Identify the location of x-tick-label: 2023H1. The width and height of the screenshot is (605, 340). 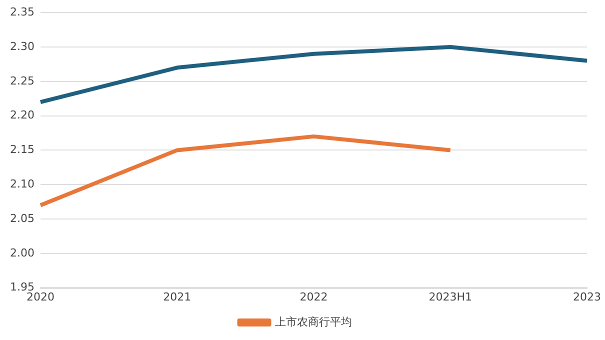
(450, 297).